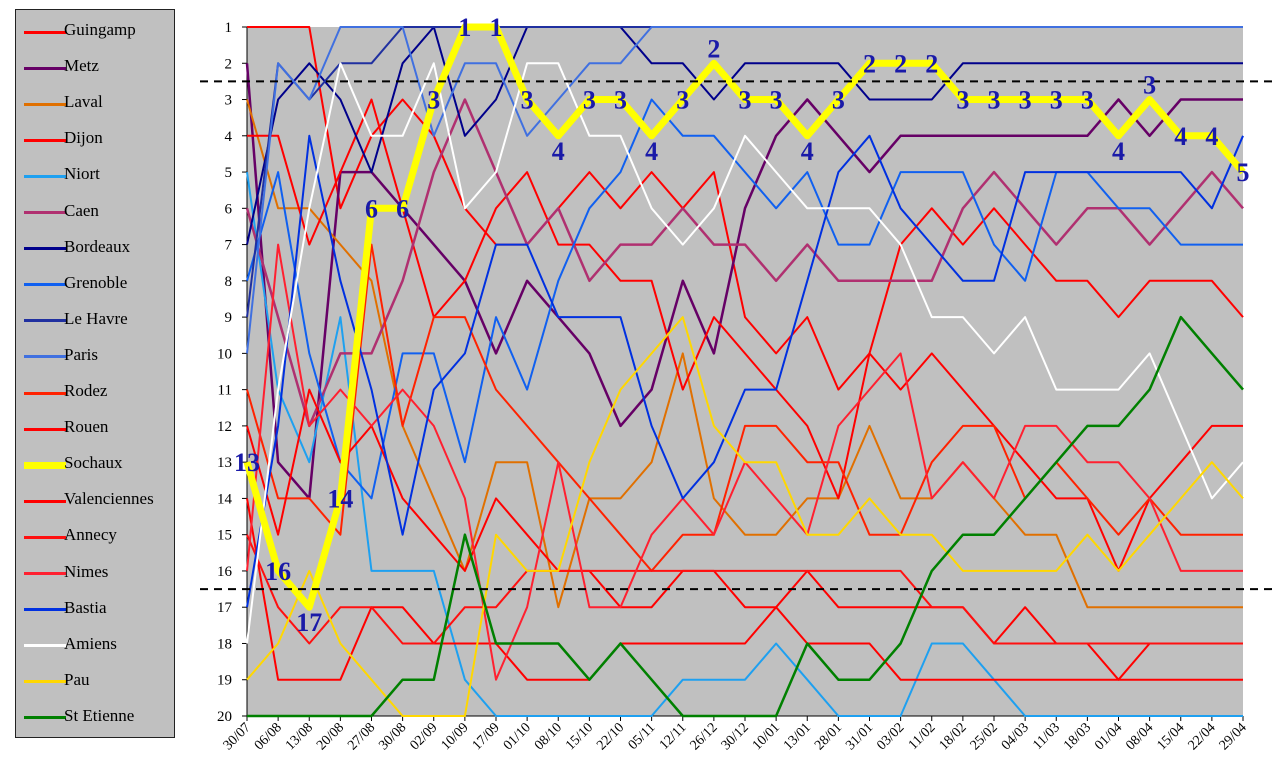  Describe the element at coordinates (86, 571) in the screenshot. I see `legend-label: Nimes` at that location.